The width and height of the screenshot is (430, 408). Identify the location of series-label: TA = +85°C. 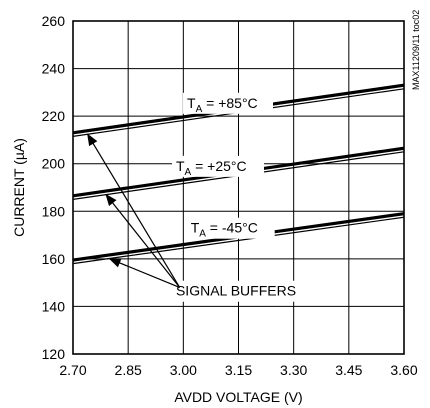
(222, 105).